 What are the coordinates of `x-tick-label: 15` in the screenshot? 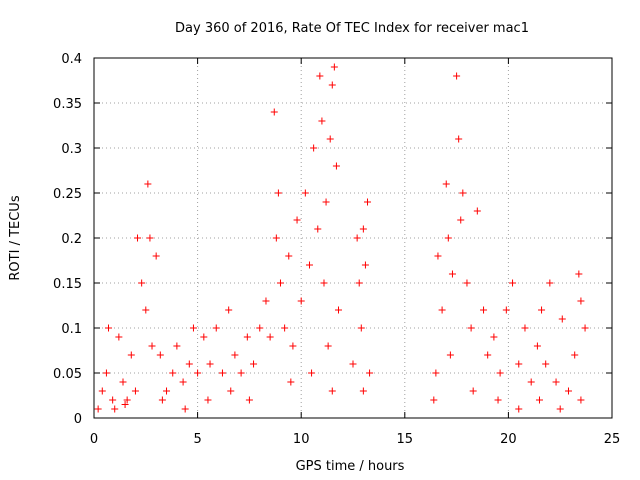 It's located at (405, 439).